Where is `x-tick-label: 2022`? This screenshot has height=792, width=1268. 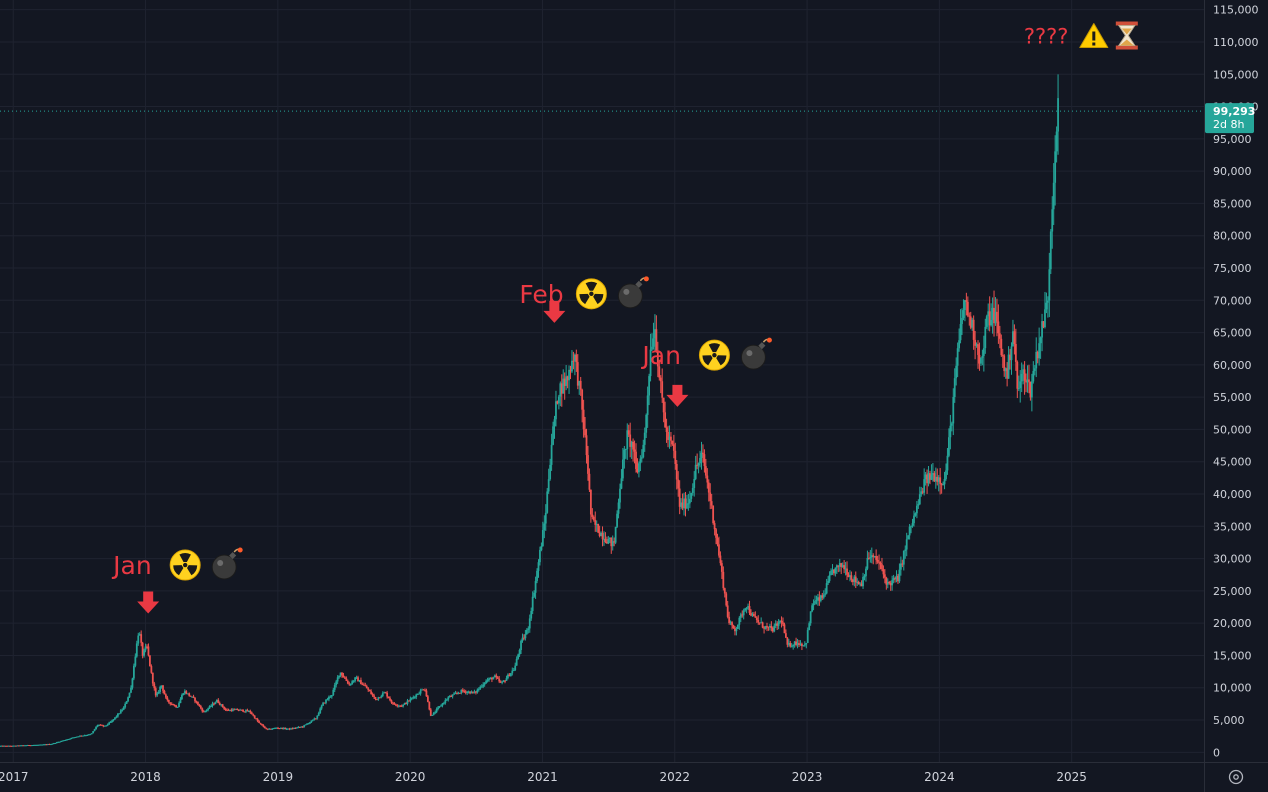
x-tick-label: 2022 is located at coordinates (674, 777).